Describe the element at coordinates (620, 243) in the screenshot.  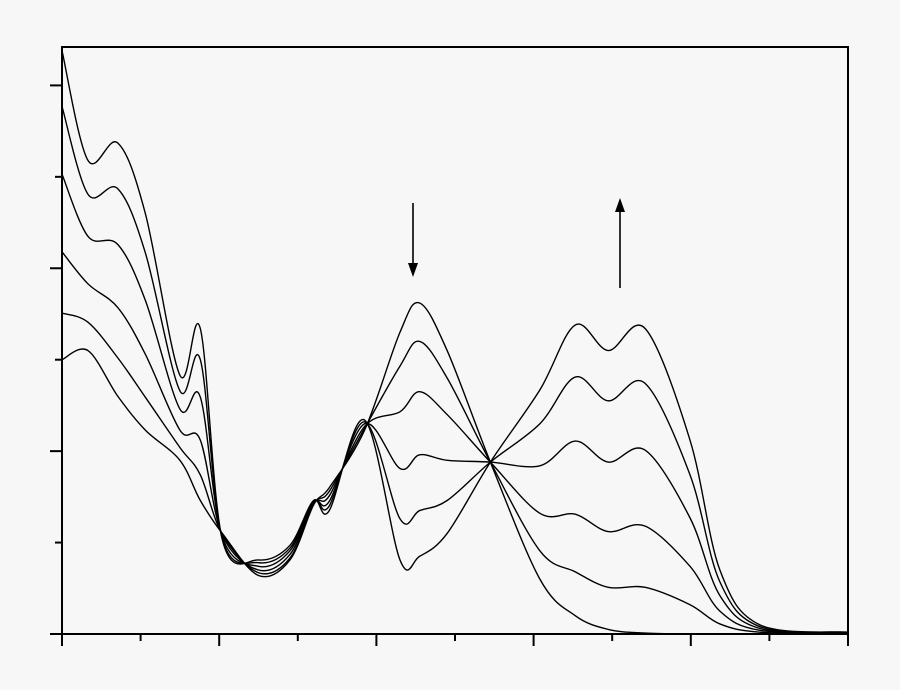
I see `arrow-up` at that location.